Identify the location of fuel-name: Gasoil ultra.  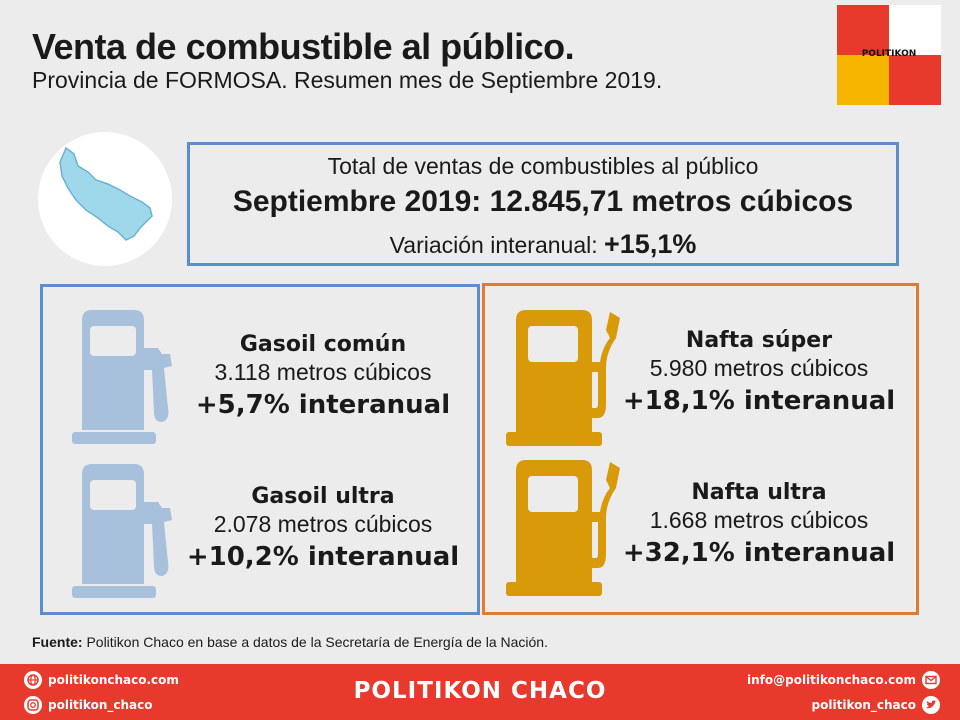
(323, 496).